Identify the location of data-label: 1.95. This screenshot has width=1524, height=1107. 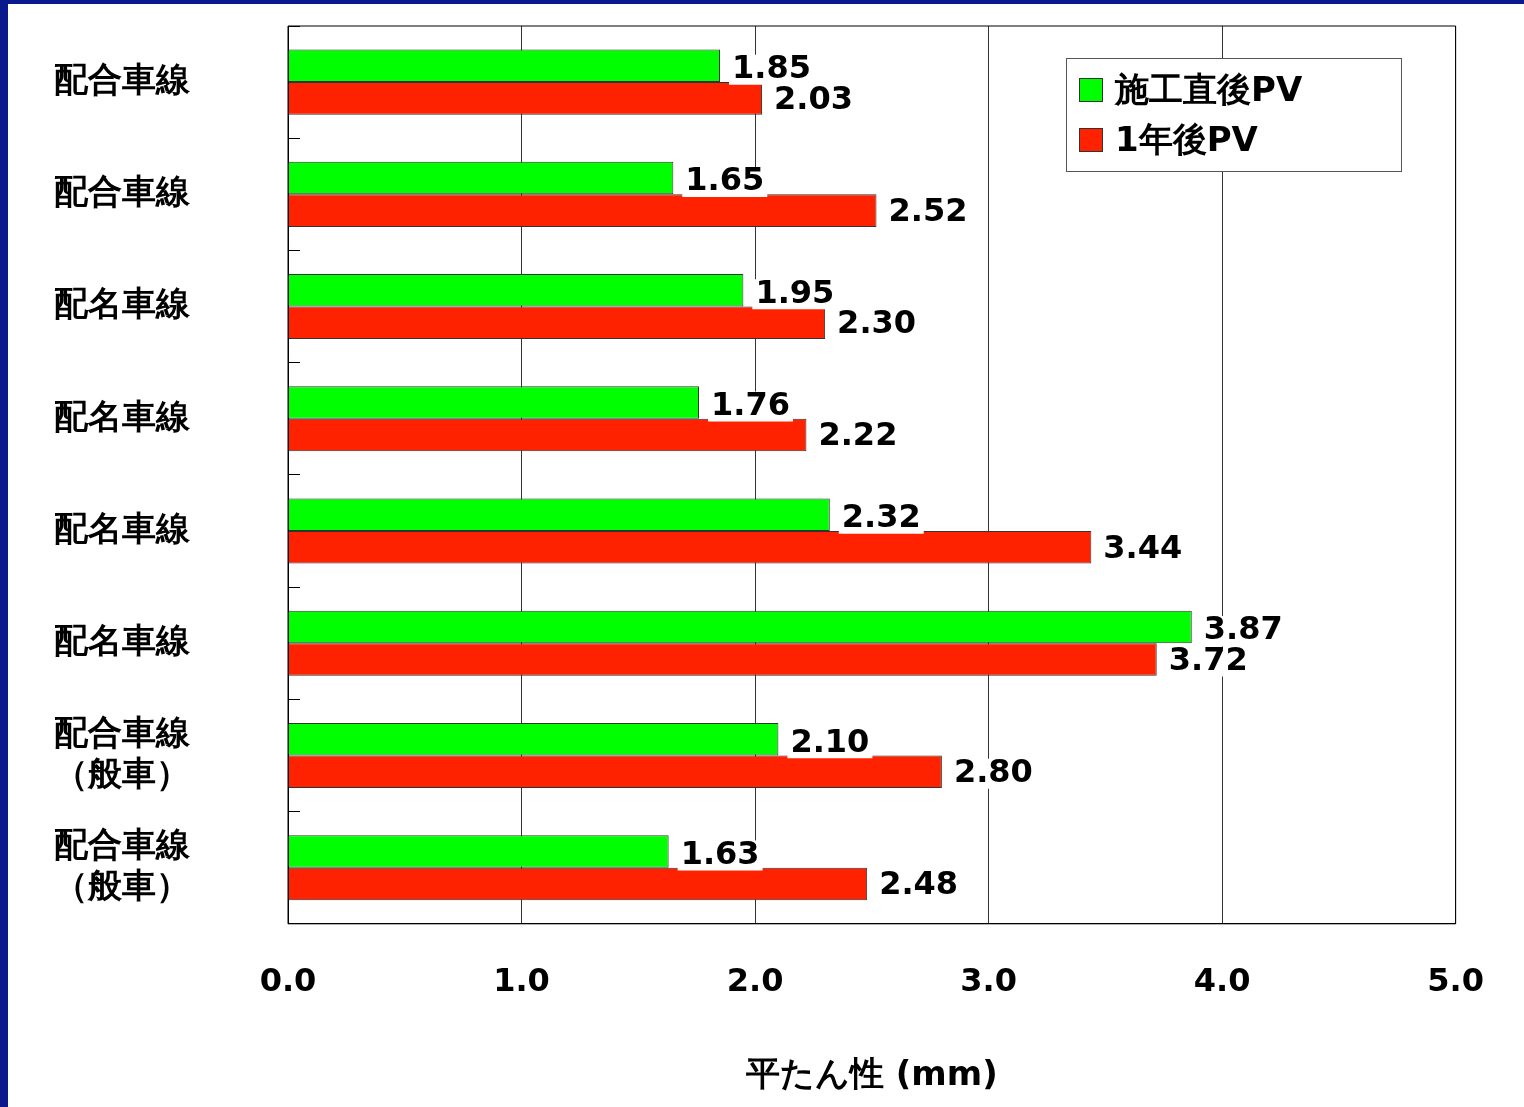
(795, 291).